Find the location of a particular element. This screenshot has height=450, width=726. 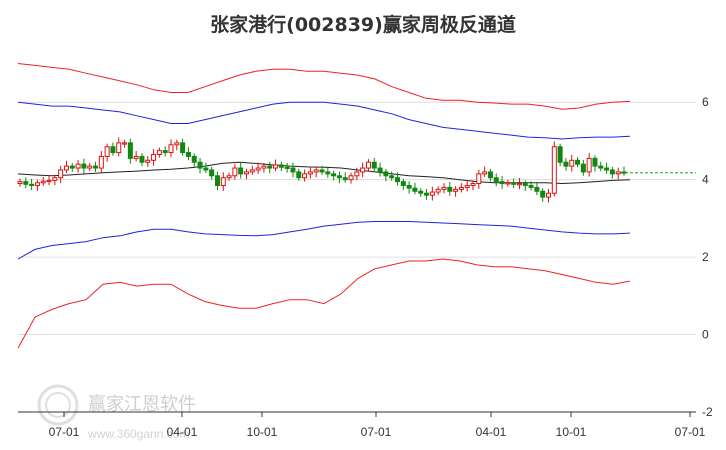

watermark-logo-inner-icon is located at coordinates (58, 405).